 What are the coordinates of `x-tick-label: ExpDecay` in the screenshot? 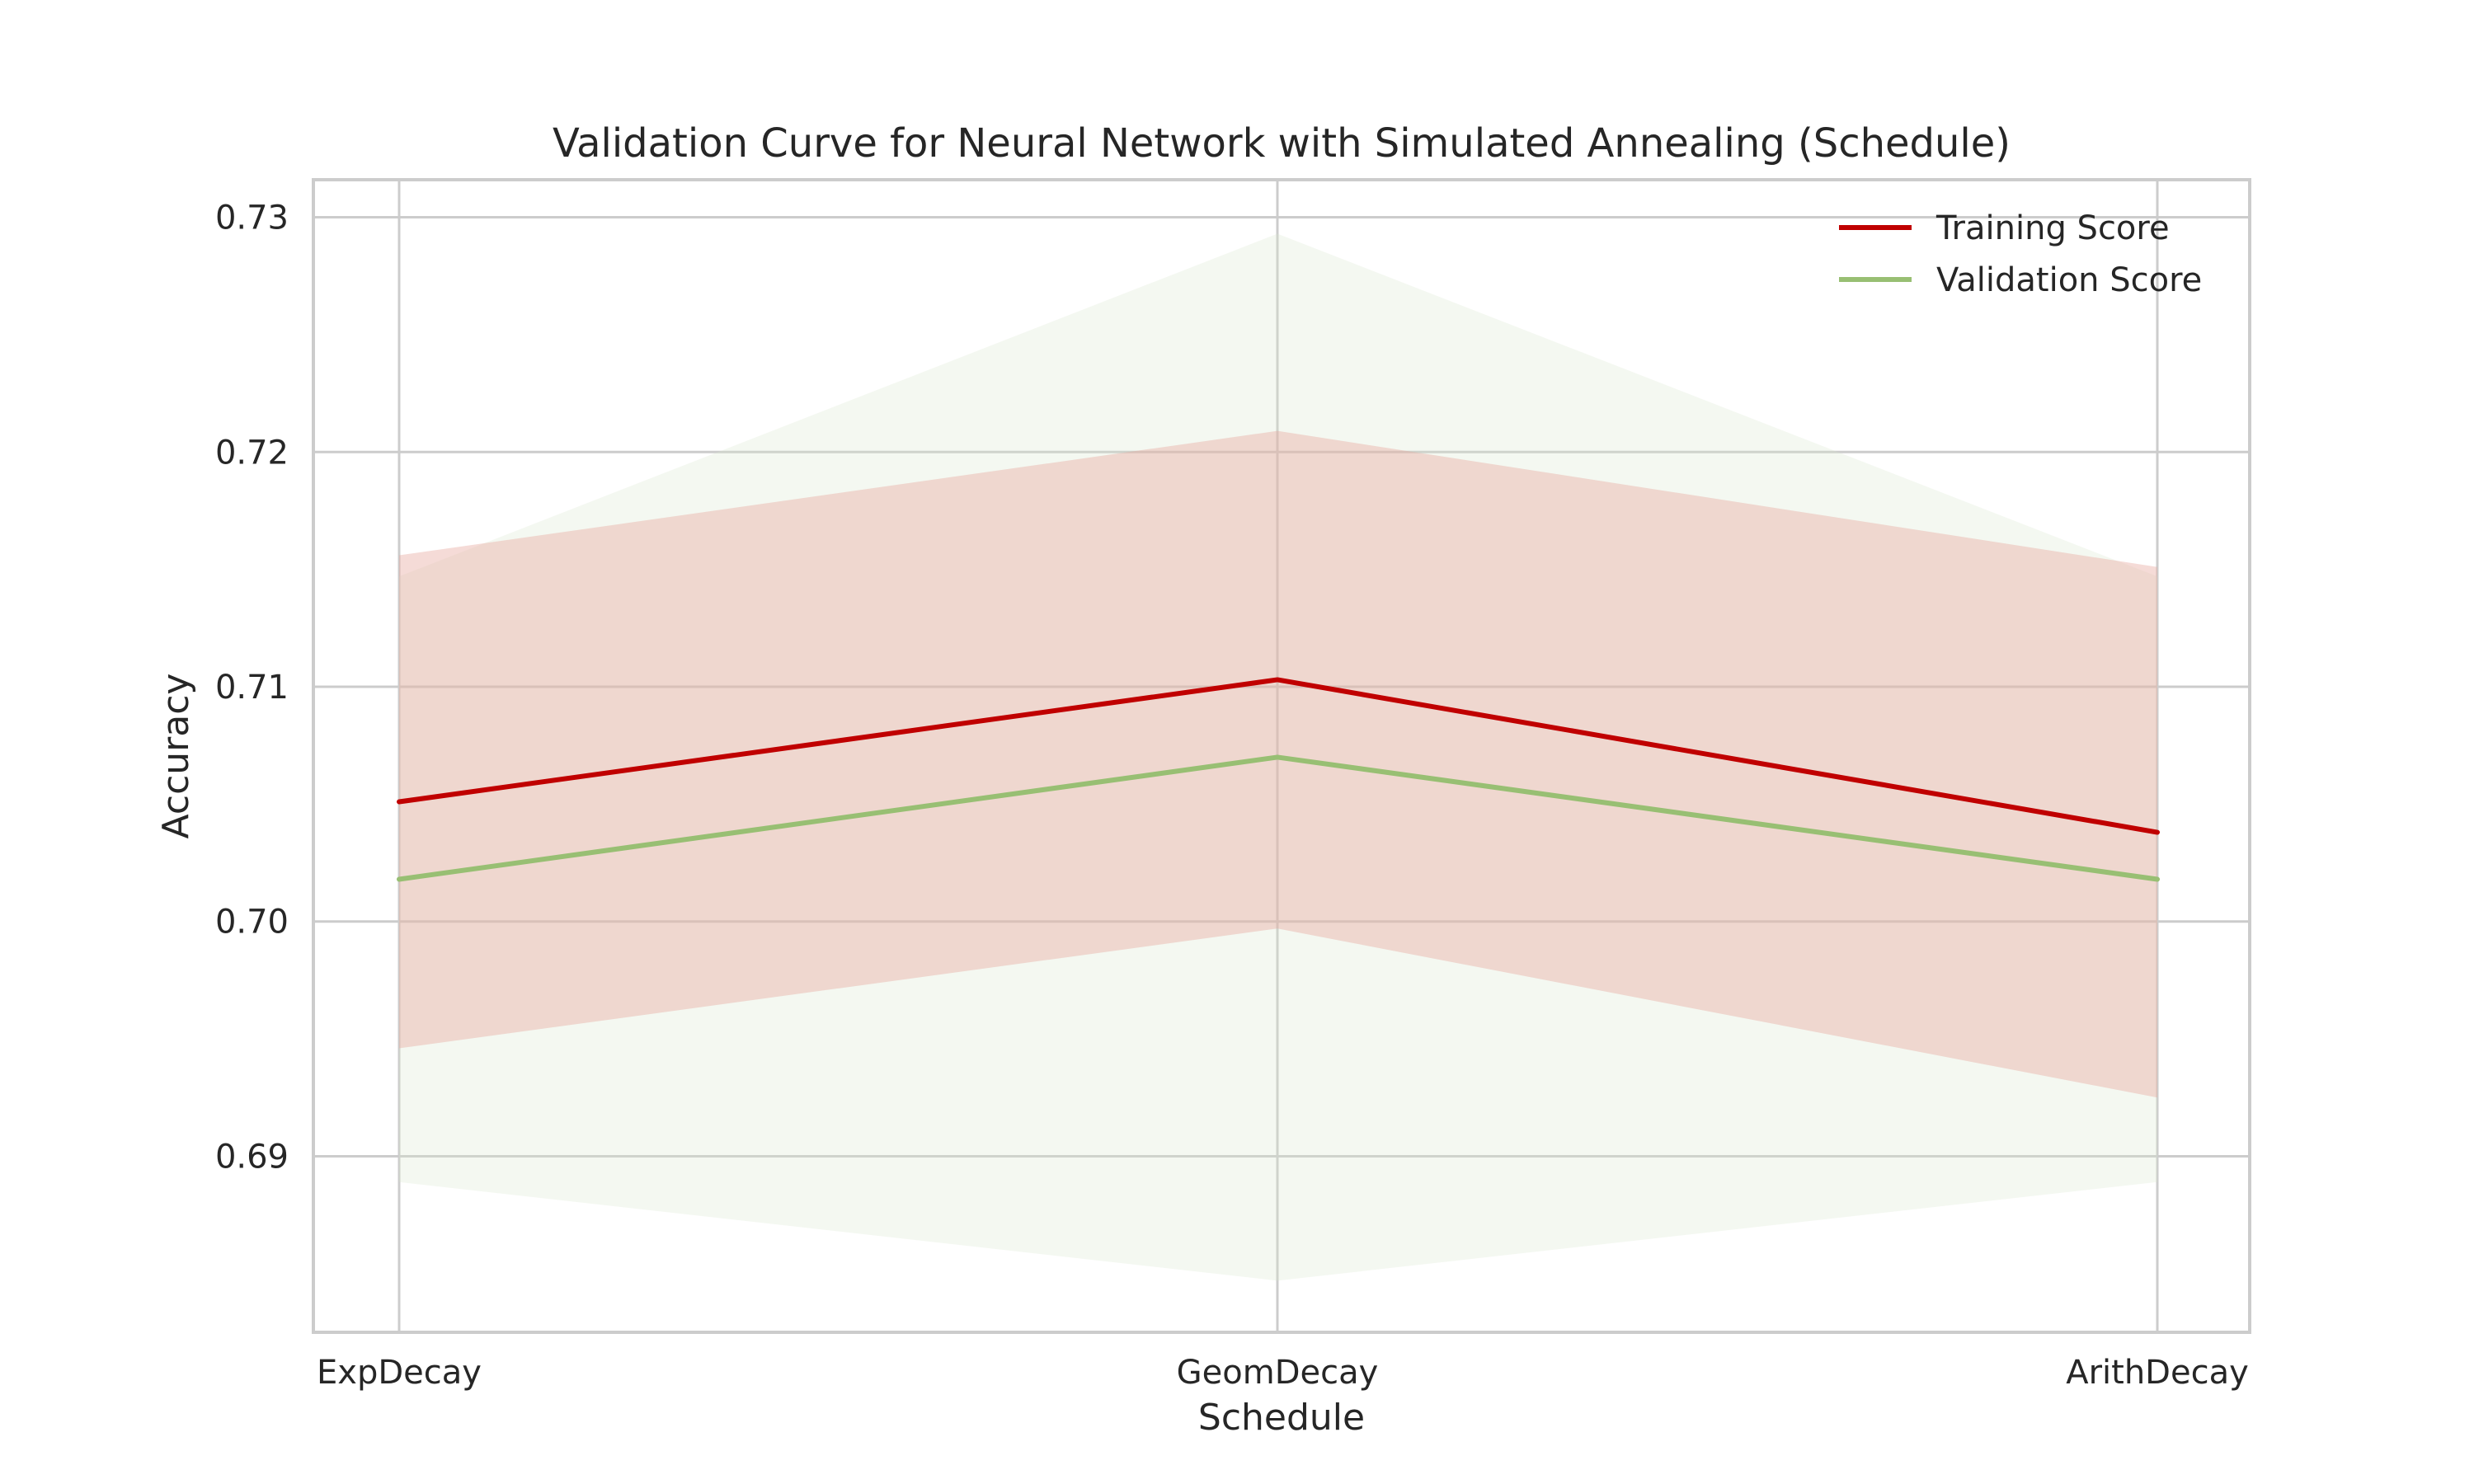 It's located at (399, 1373).